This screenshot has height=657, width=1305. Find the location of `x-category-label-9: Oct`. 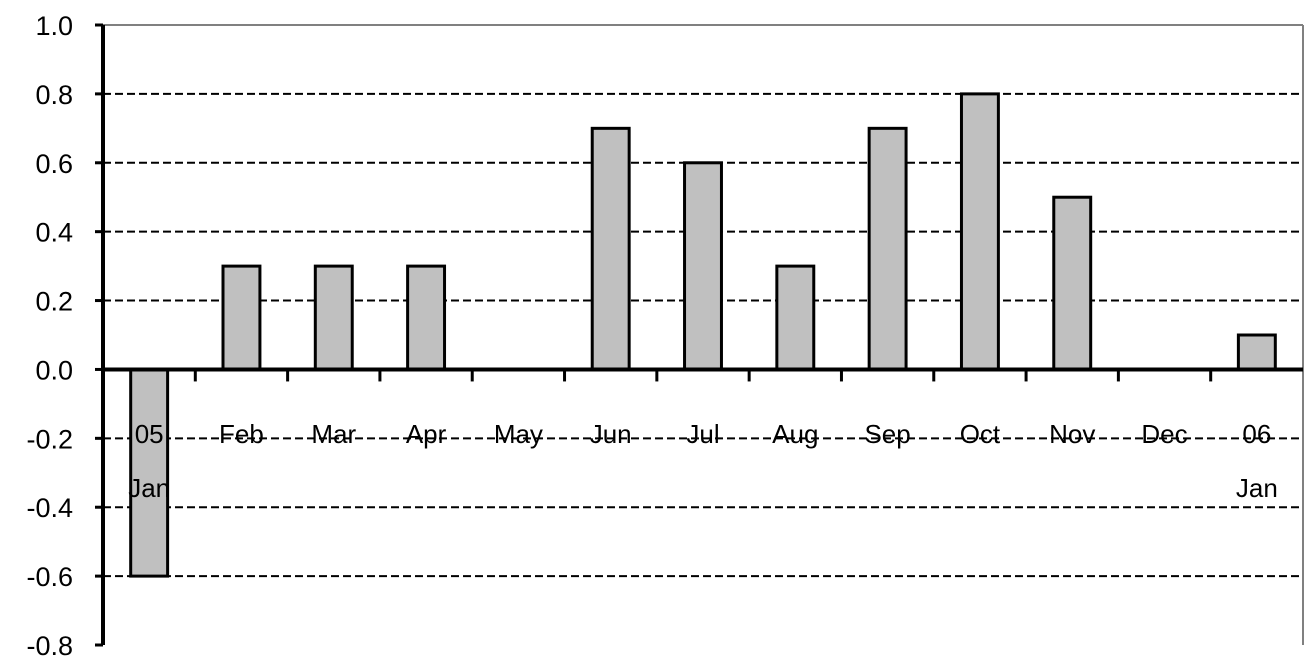

x-category-label-9: Oct is located at coordinates (980, 434).